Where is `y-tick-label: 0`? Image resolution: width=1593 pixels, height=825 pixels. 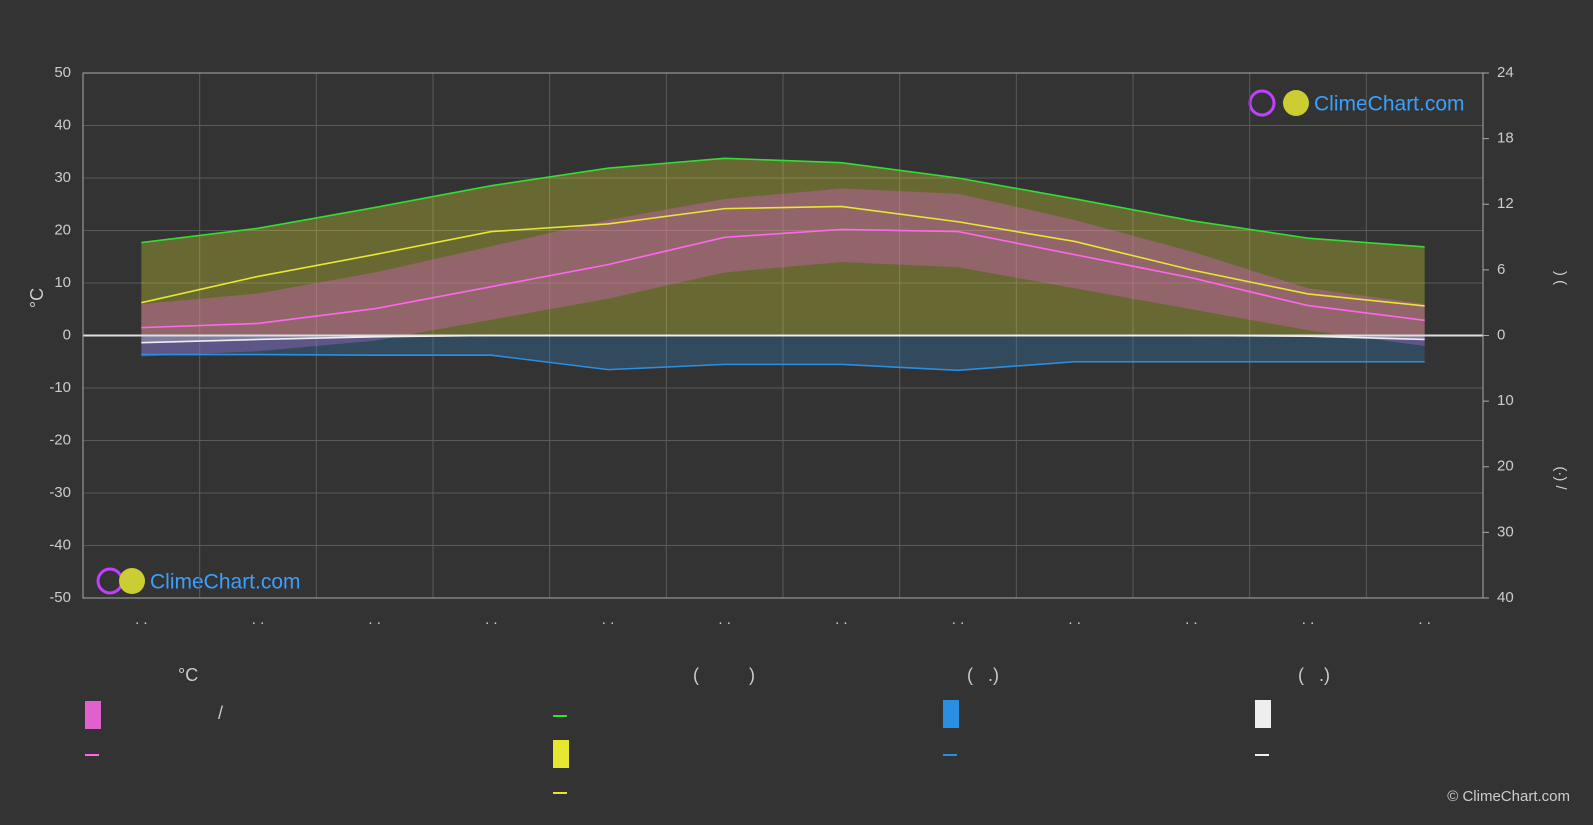
y-tick-label: 0 is located at coordinates (67, 334).